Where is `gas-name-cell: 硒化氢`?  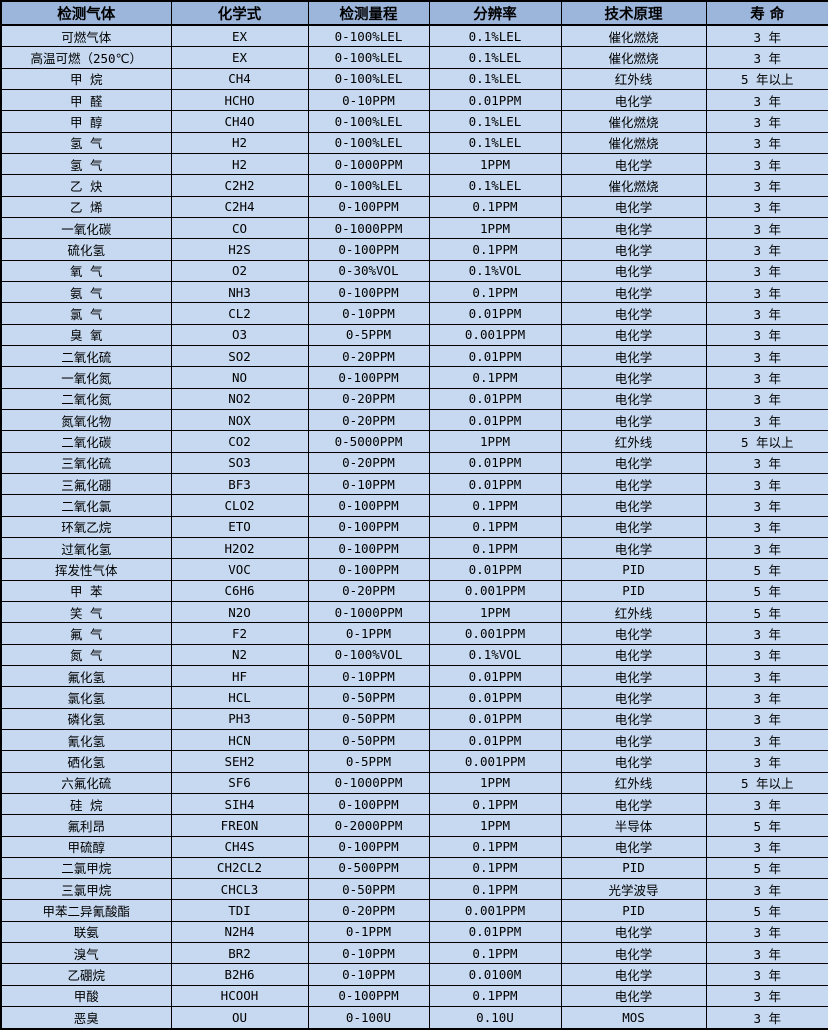
gas-name-cell: 硒化氢 is located at coordinates (86, 761).